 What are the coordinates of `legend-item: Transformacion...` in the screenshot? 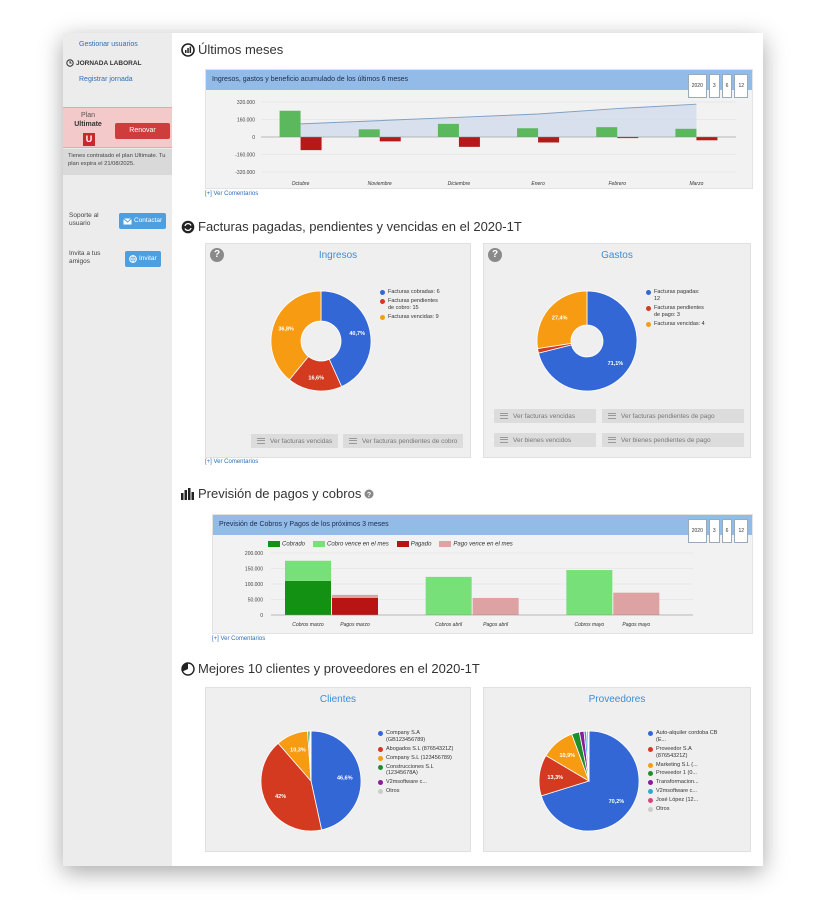 It's located at (684, 782).